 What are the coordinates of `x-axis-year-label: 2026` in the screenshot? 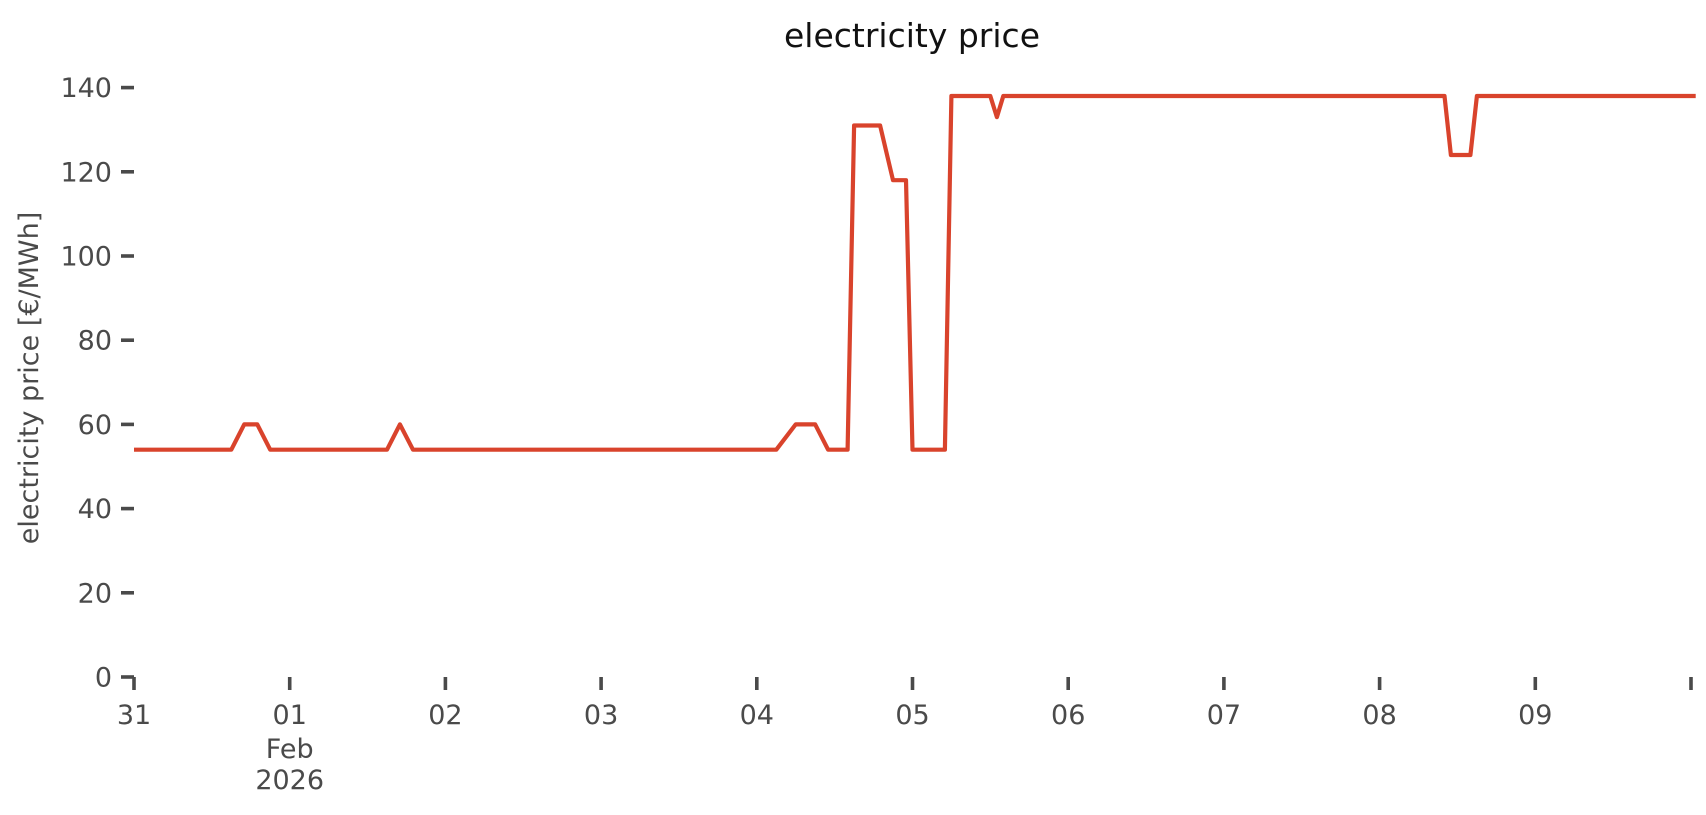 It's located at (289, 780).